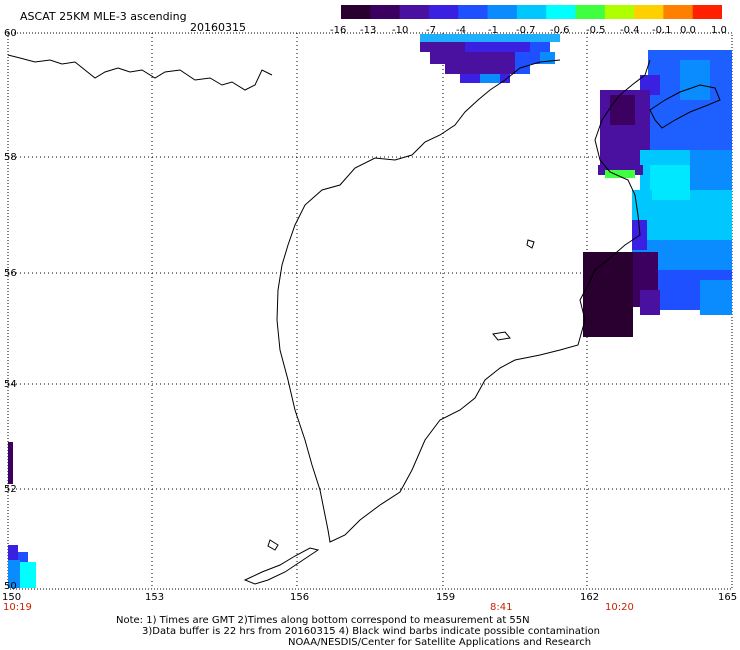 This screenshot has width=740, height=650. What do you see at coordinates (155, 597) in the screenshot?
I see `lon-label: 153` at bounding box center [155, 597].